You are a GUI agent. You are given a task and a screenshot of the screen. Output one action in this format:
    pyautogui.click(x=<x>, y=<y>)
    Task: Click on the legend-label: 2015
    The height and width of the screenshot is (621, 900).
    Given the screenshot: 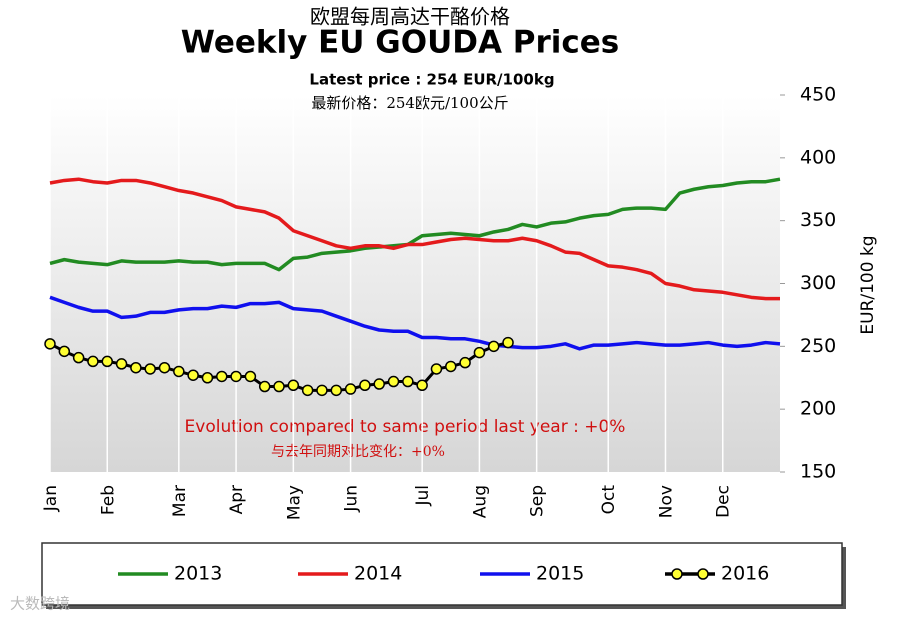 What is the action you would take?
    pyautogui.click(x=560, y=574)
    